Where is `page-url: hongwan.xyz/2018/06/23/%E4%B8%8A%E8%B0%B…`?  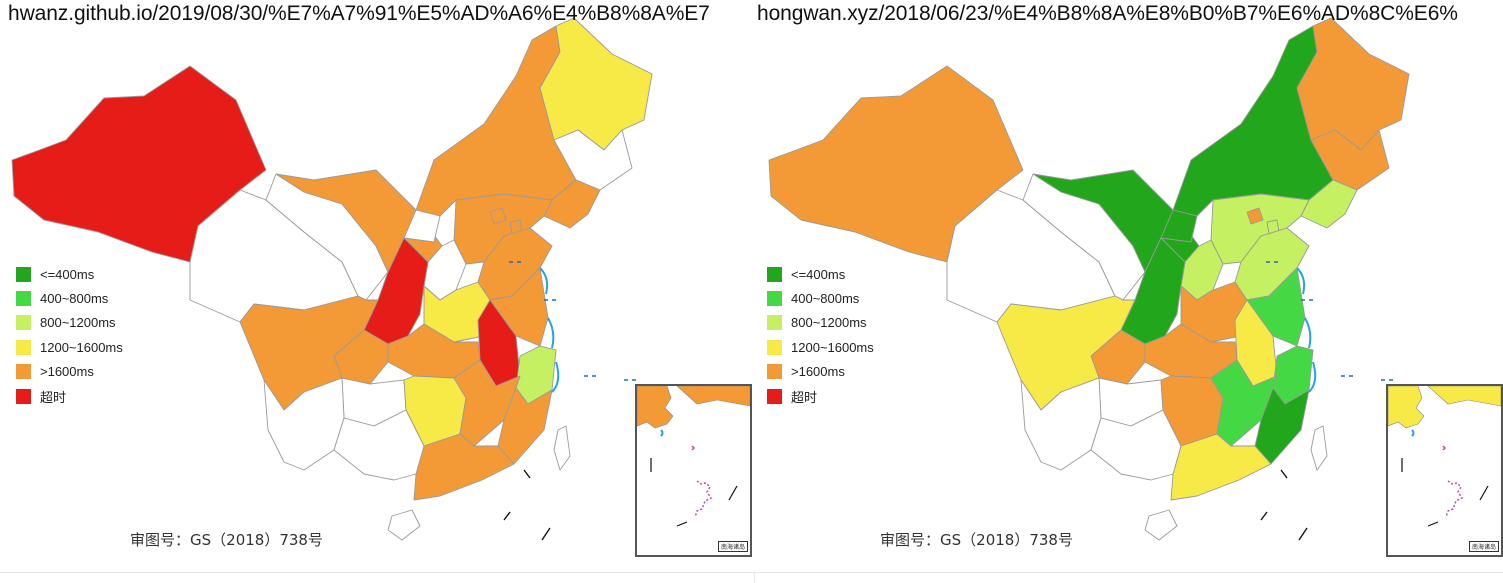
page-url: hongwan.xyz/2018/06/23/%E4%B8%8A%E8%B0%B… is located at coordinates (1107, 13).